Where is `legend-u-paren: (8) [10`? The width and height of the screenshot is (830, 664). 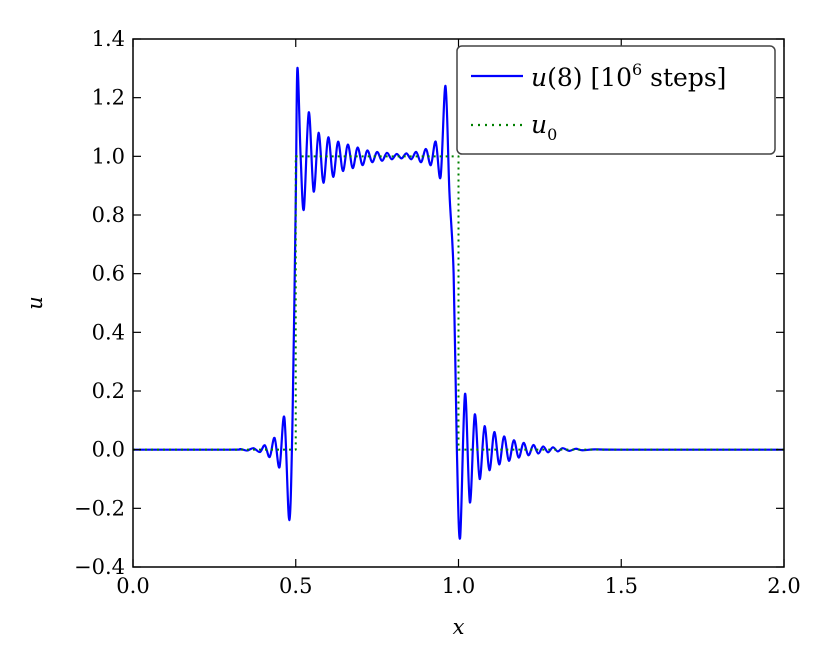
legend-u-paren: (8) [10 is located at coordinates (589, 77).